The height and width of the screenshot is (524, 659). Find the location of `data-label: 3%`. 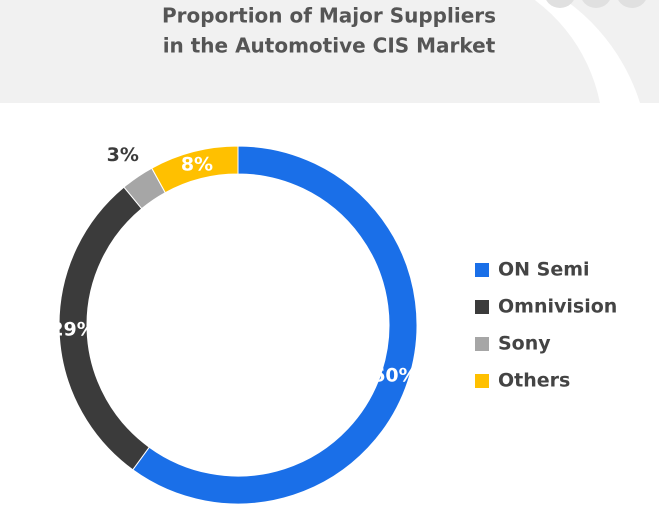

data-label: 3% is located at coordinates (123, 155).